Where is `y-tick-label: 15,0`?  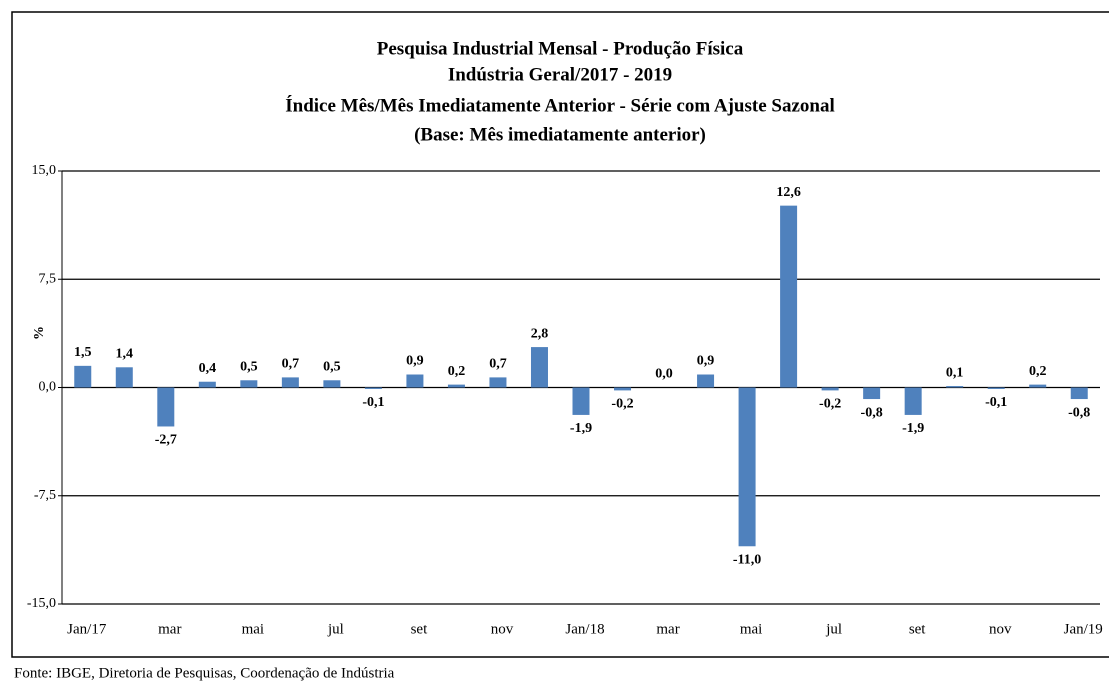 y-tick-label: 15,0 is located at coordinates (44, 170).